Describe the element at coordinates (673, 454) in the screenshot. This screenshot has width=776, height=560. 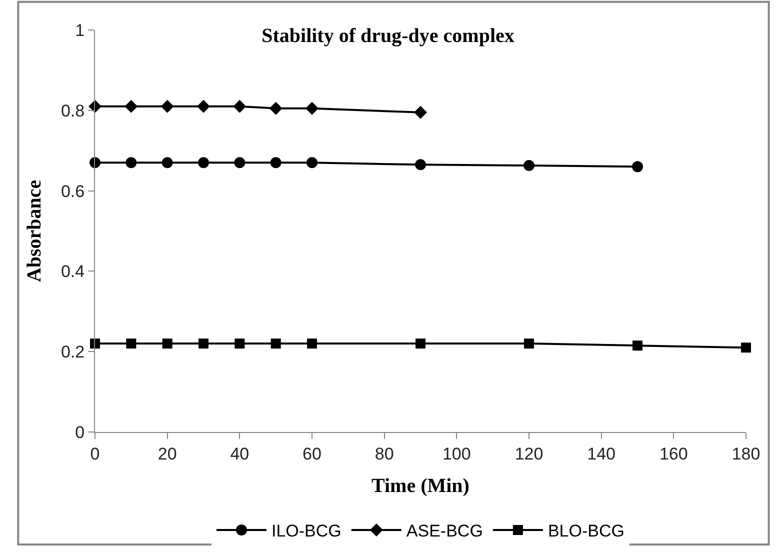
I see `x-tick-label: 160` at that location.